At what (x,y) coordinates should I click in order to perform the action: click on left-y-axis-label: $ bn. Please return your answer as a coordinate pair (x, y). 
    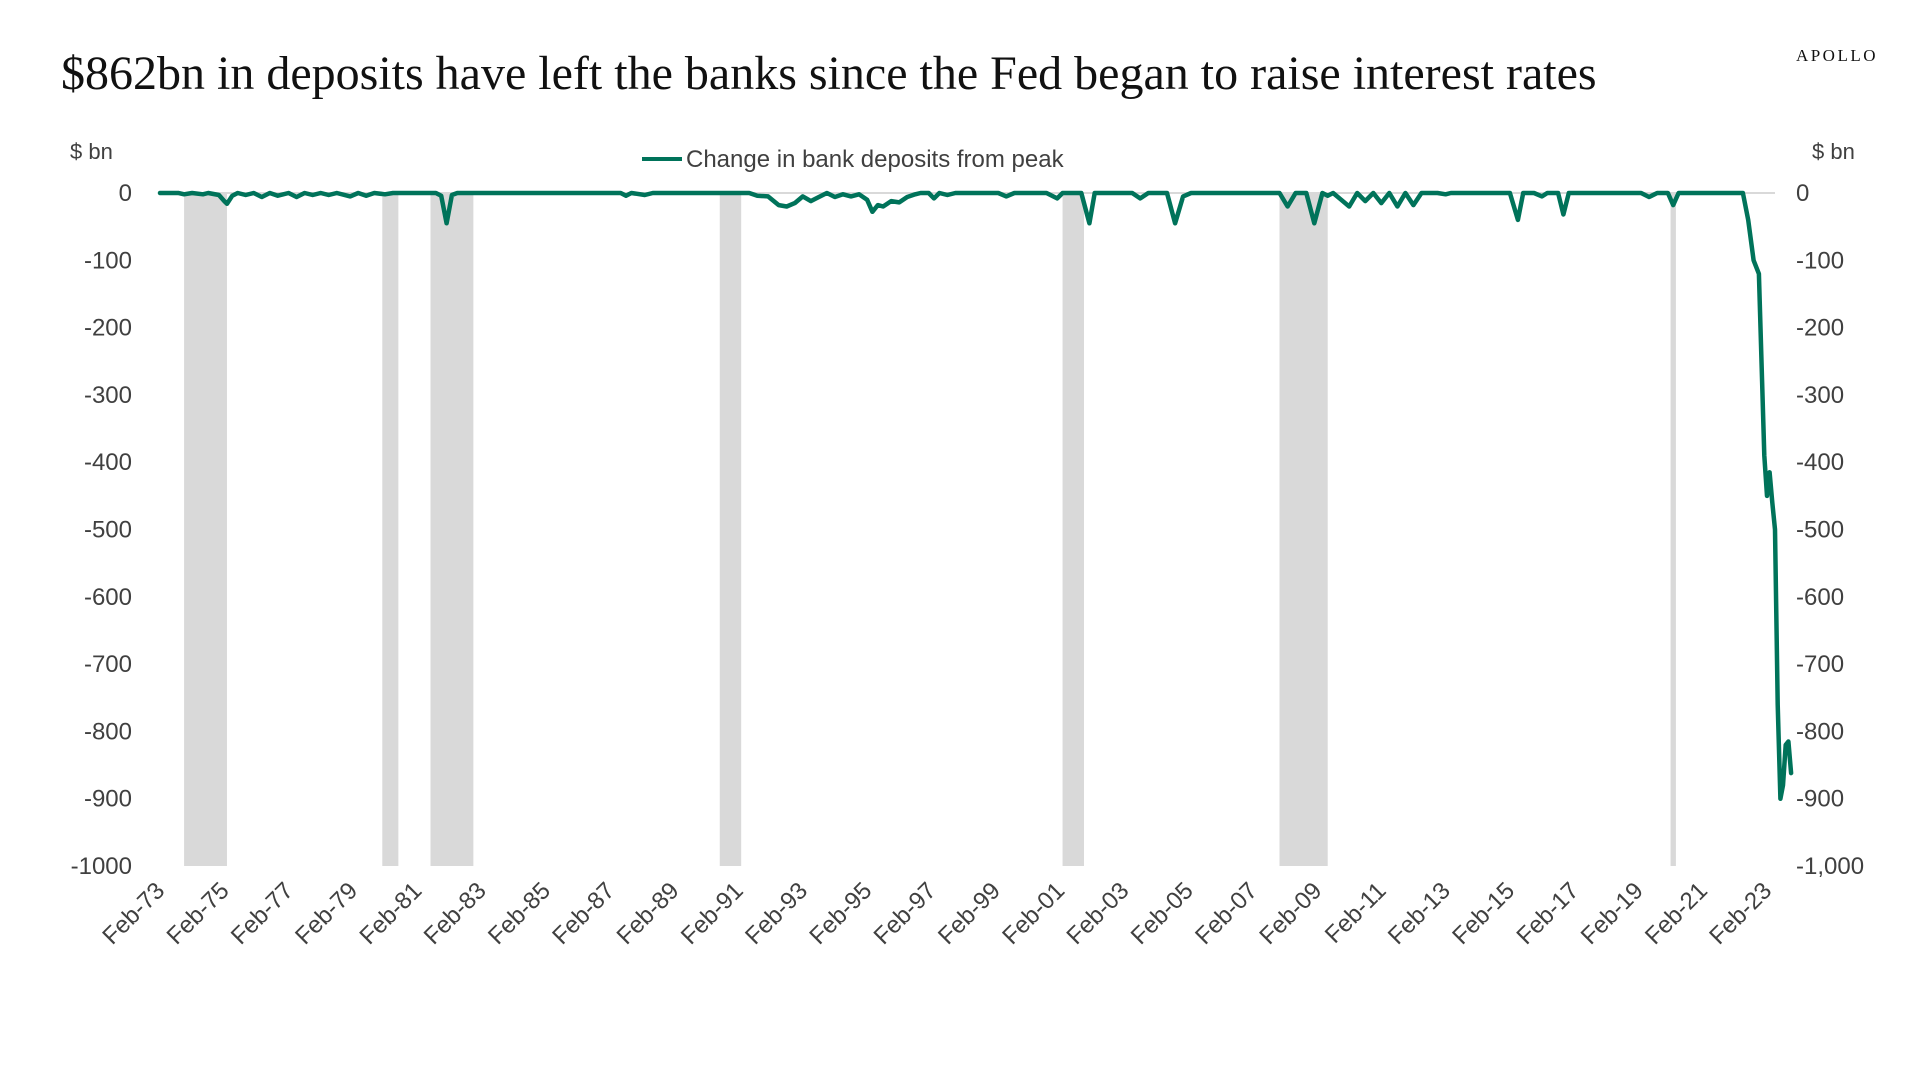
    Looking at the image, I should click on (91, 151).